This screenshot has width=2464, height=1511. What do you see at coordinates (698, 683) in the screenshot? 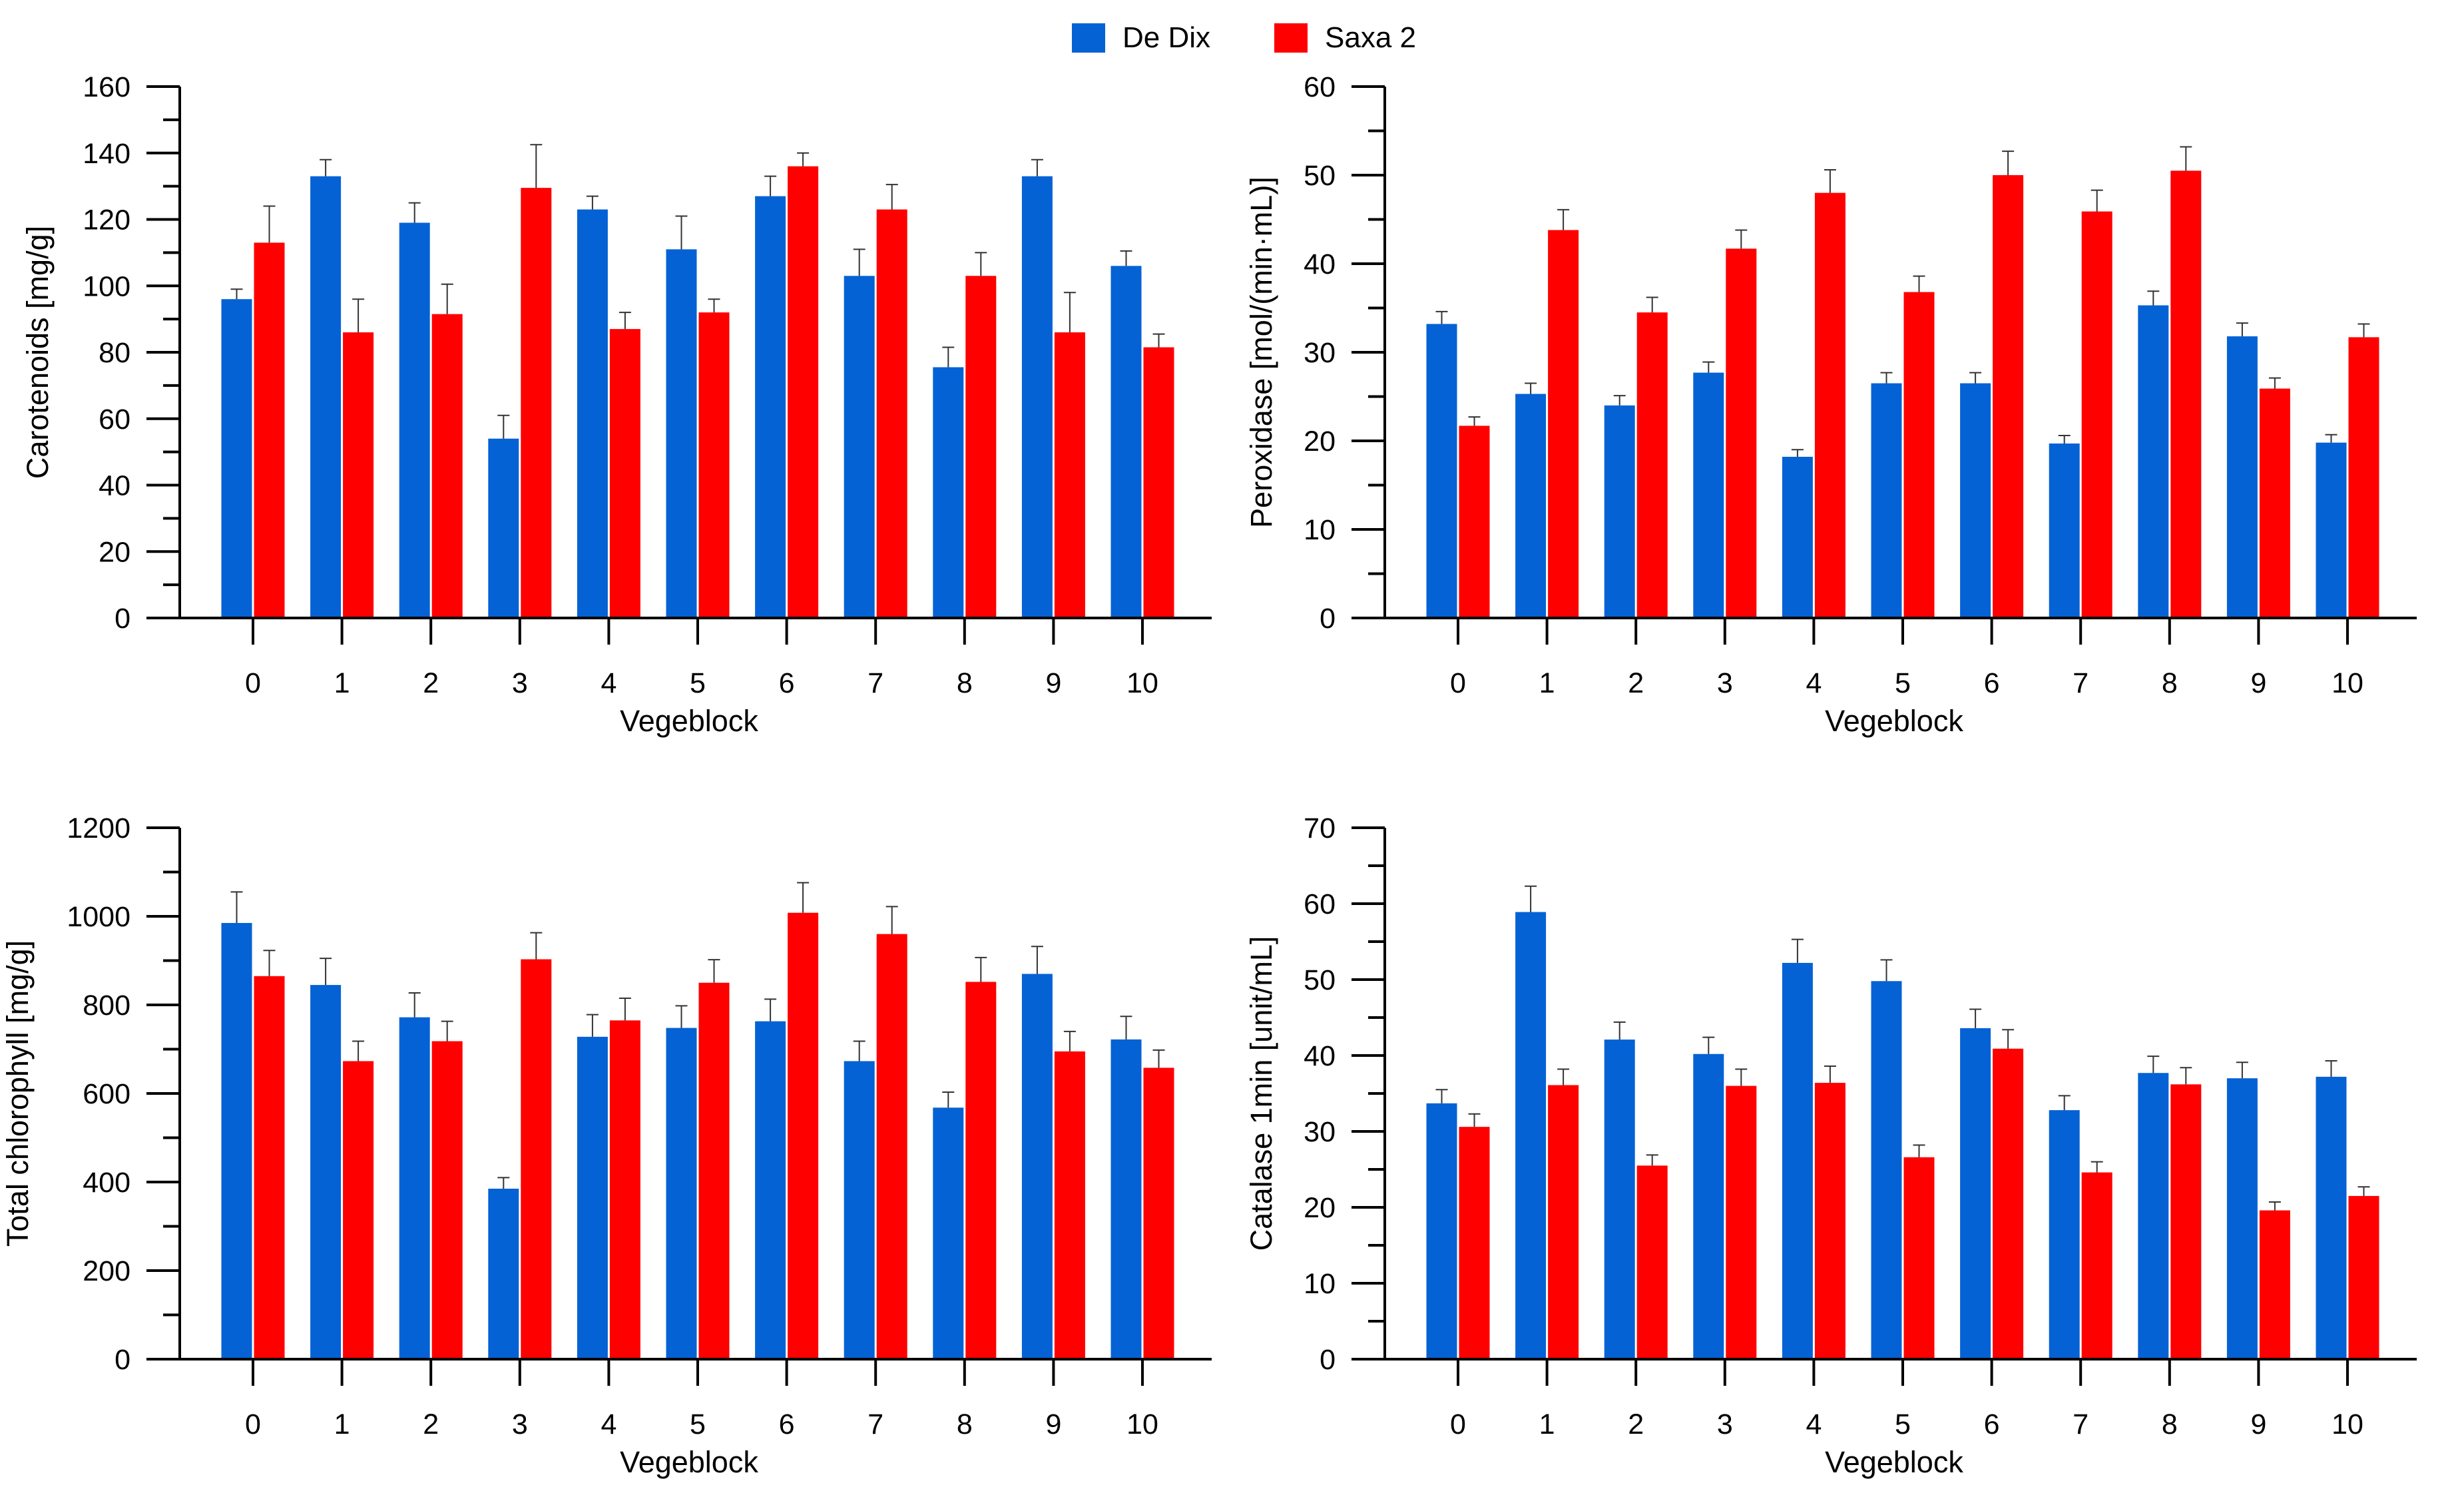
I see `x-tick-label: 5` at bounding box center [698, 683].